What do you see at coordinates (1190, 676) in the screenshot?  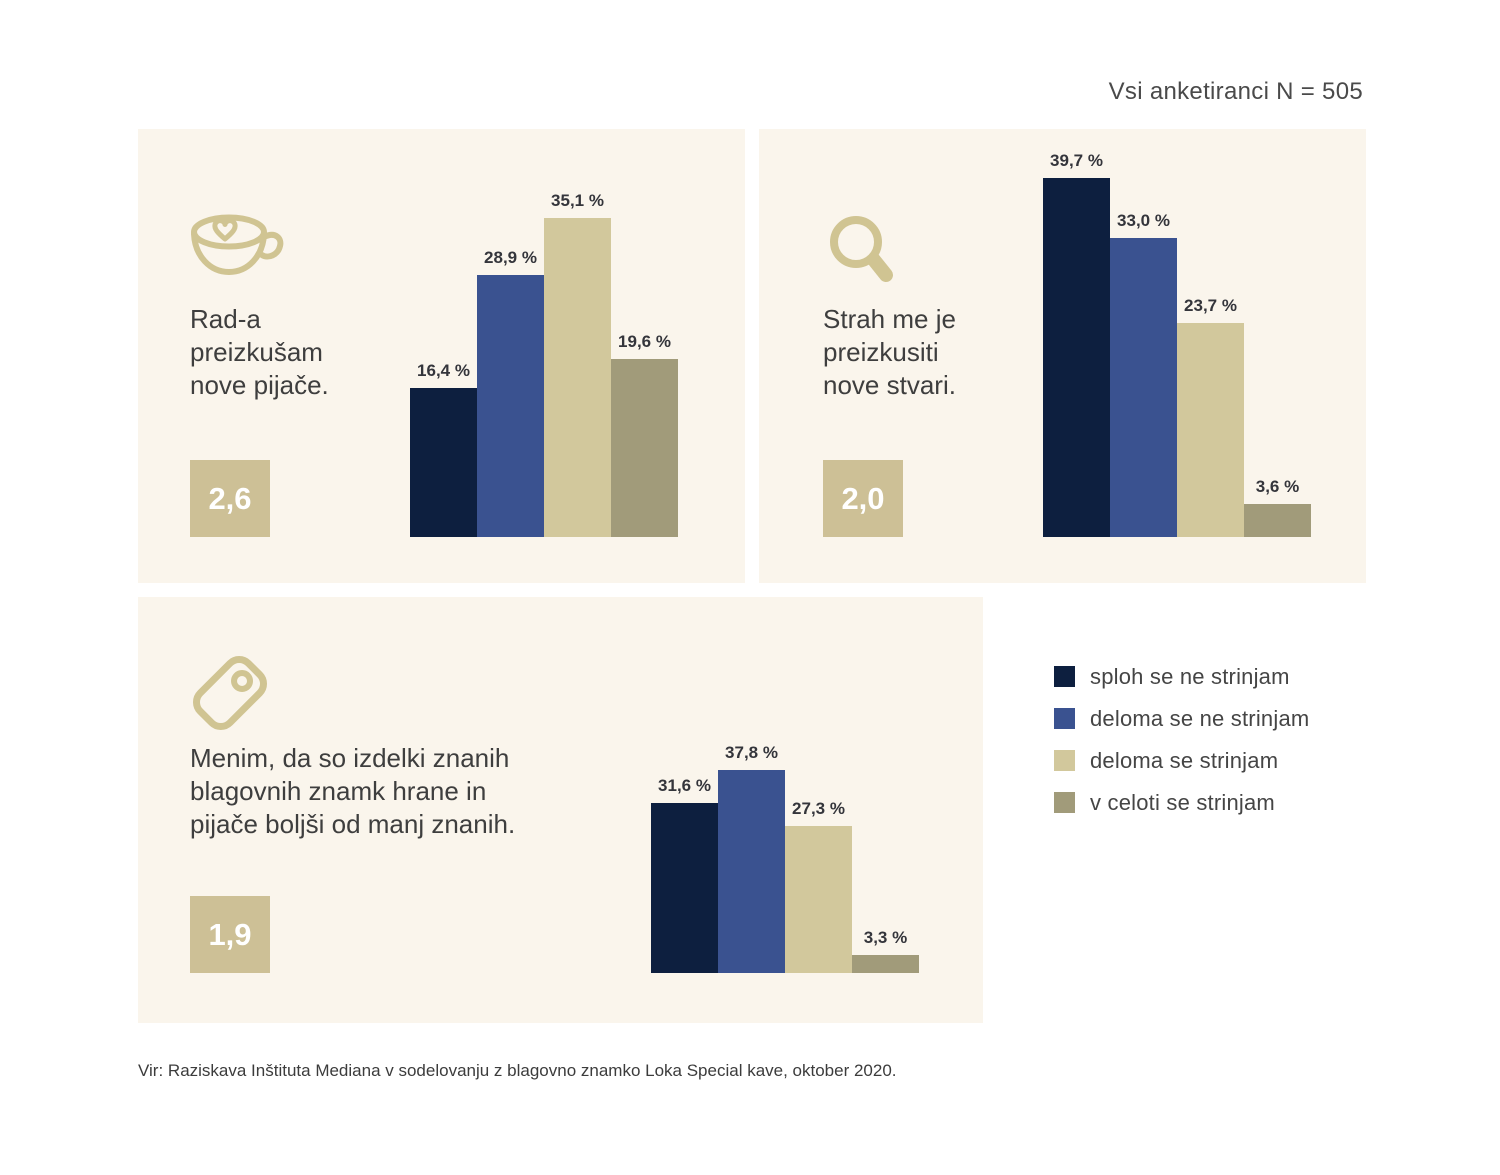 I see `legend-label: sploh se ne strinjam` at bounding box center [1190, 676].